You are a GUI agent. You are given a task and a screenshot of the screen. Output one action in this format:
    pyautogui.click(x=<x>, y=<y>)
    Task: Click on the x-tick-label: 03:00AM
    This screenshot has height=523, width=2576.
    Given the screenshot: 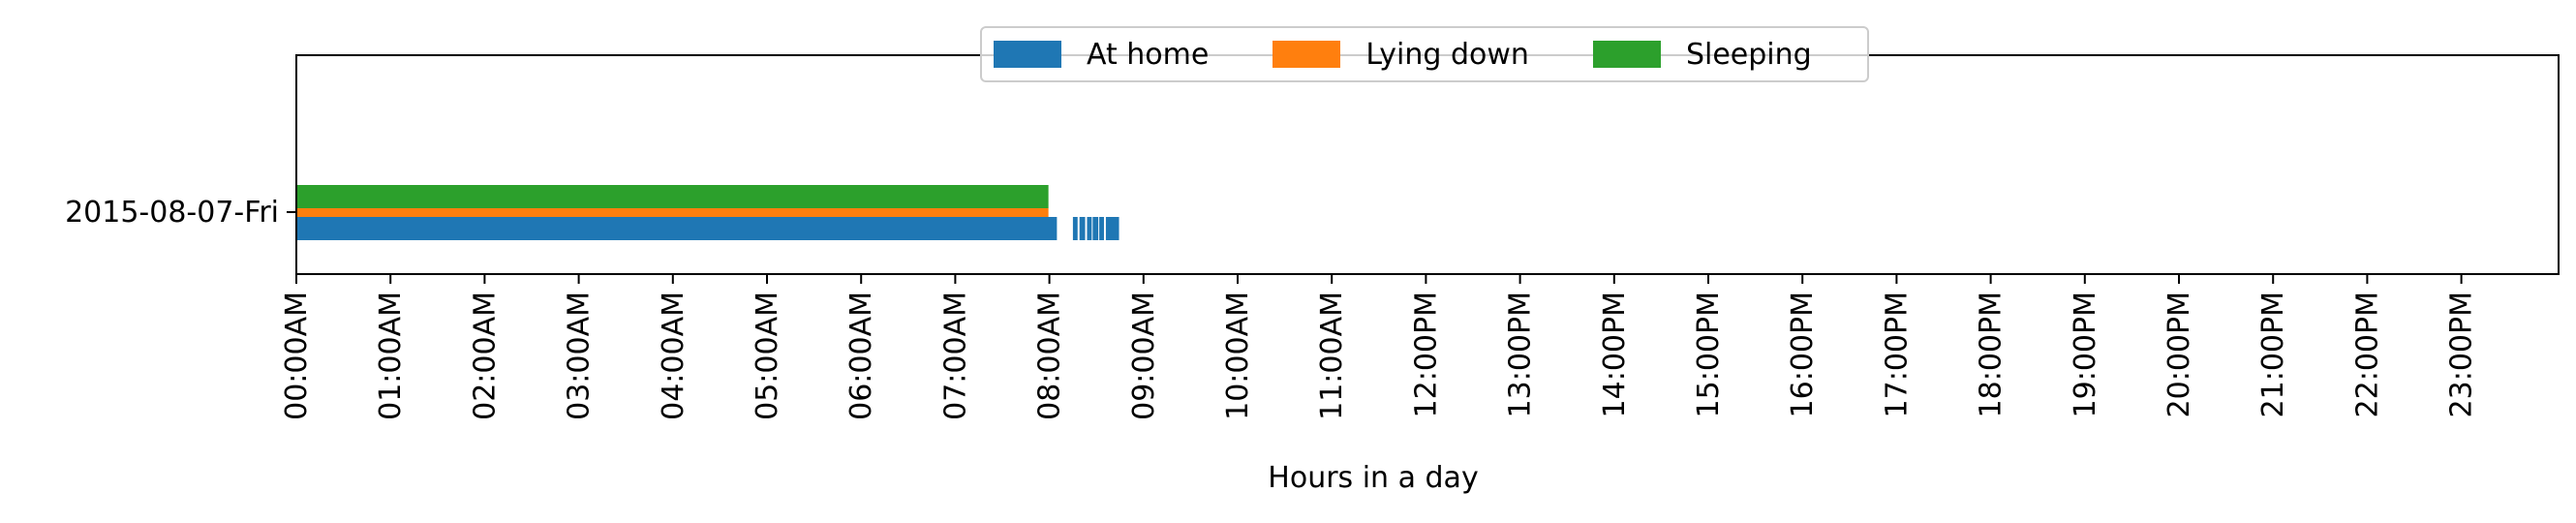 What is the action you would take?
    pyautogui.click(x=580, y=356)
    